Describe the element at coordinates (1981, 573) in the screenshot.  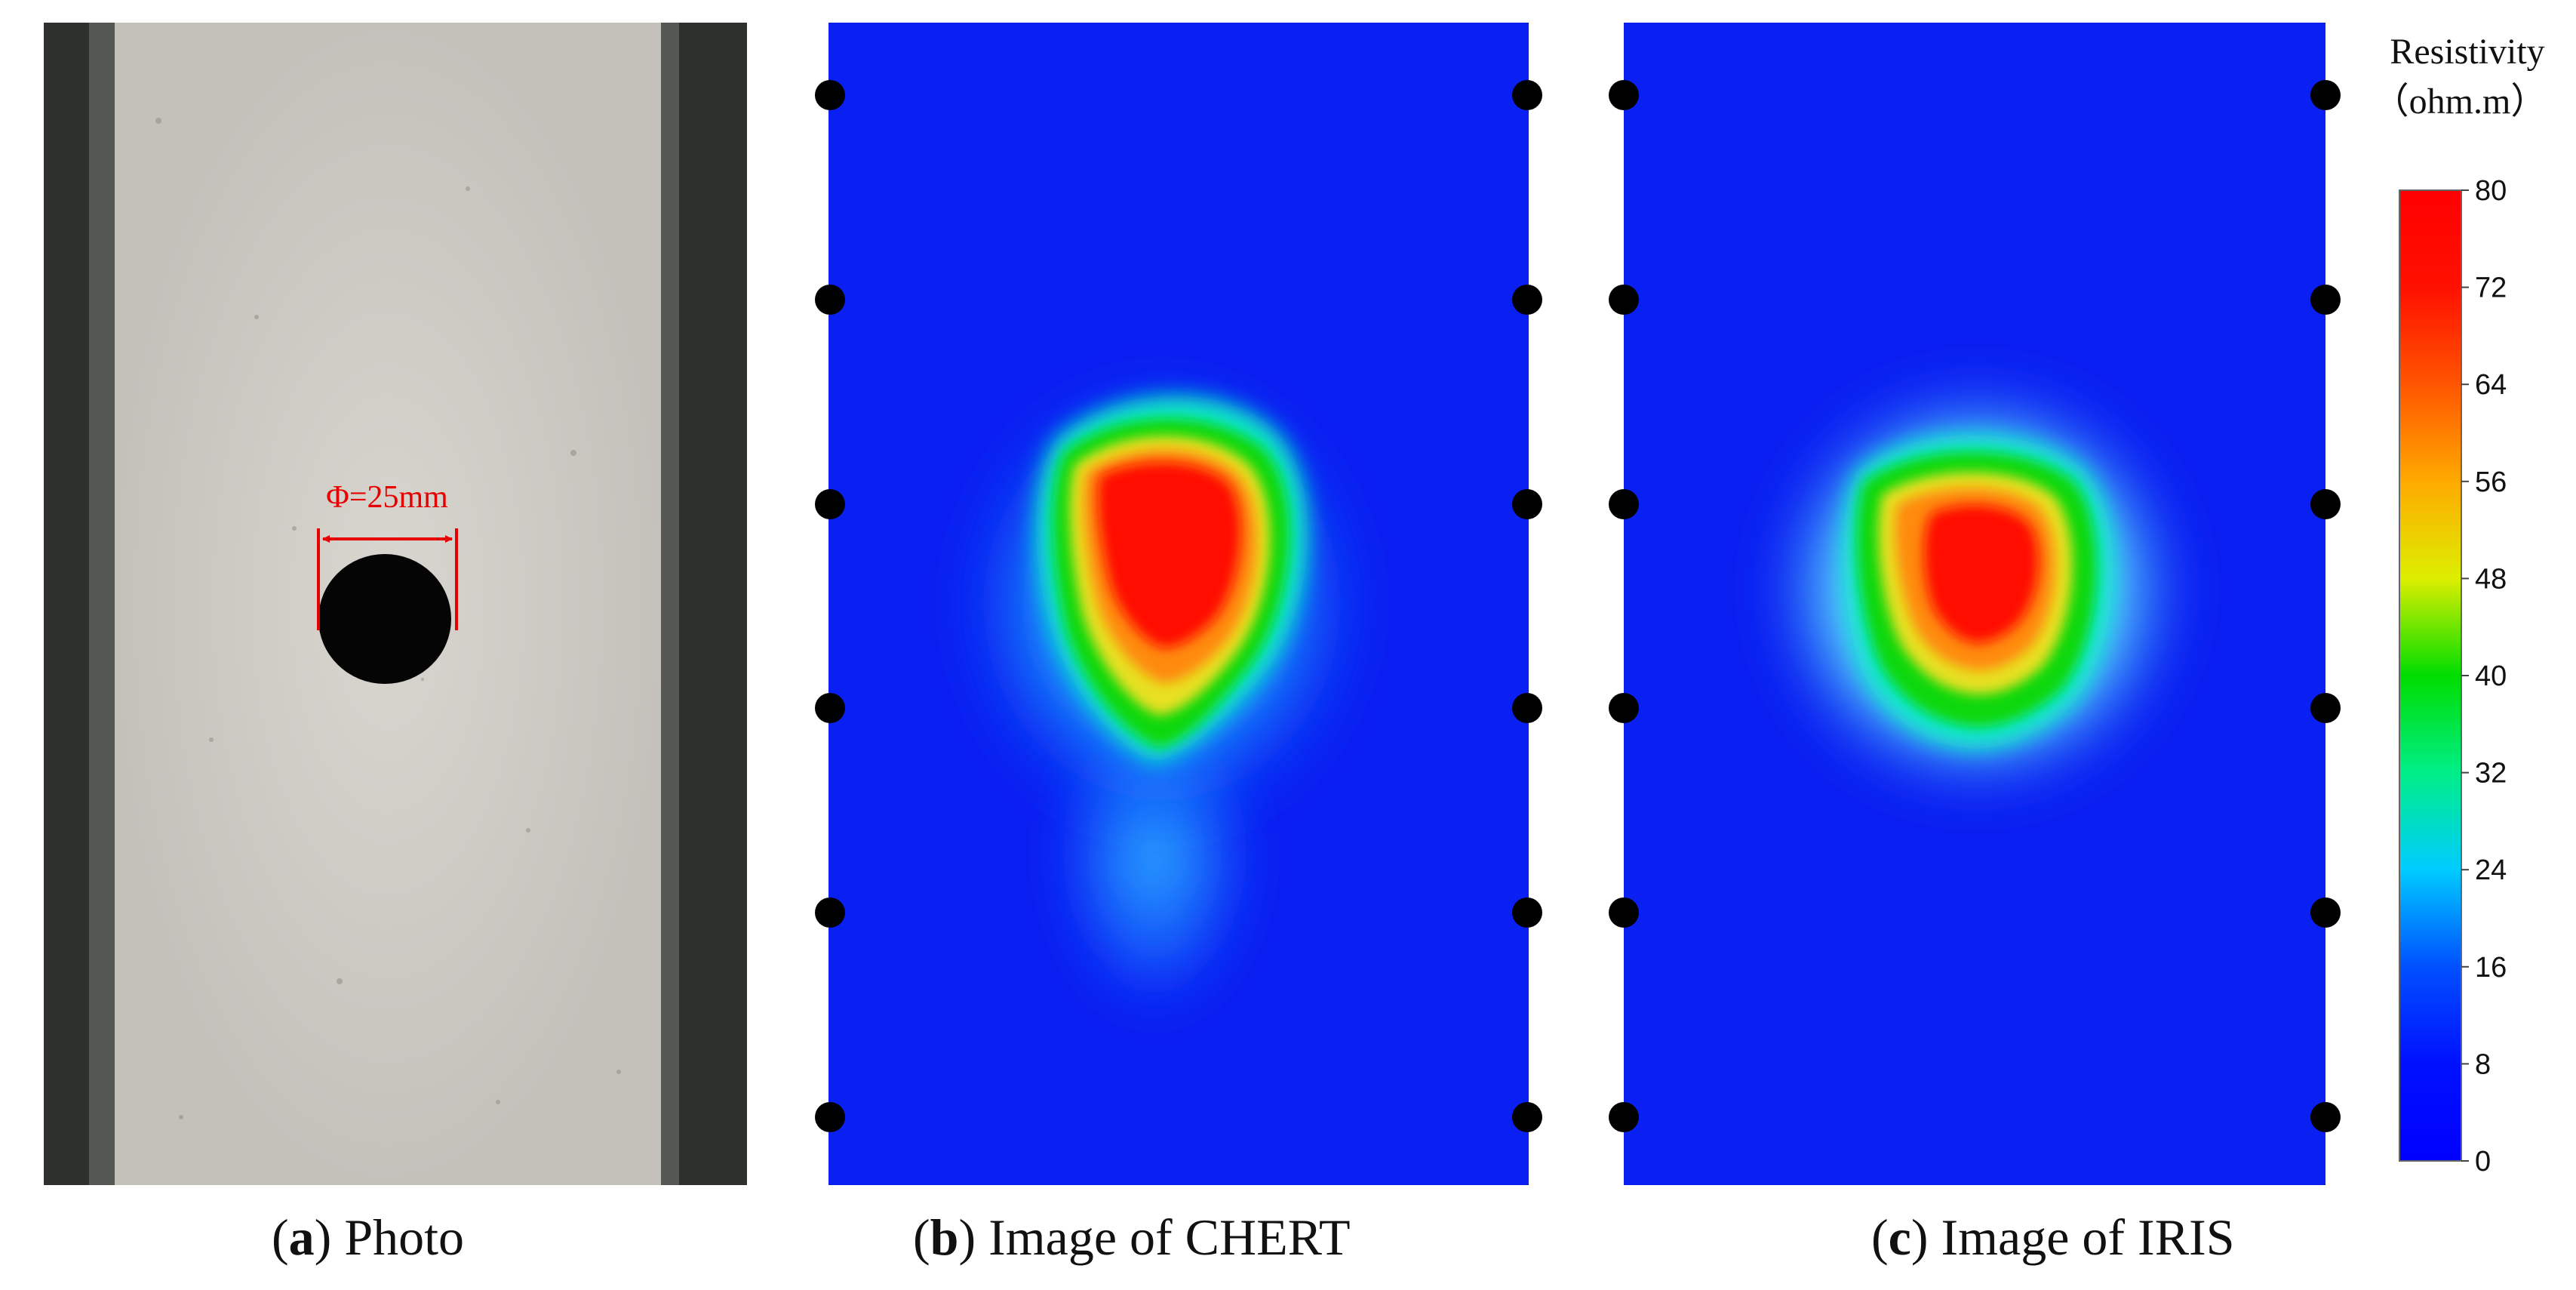
I see `iris-peak-red` at that location.